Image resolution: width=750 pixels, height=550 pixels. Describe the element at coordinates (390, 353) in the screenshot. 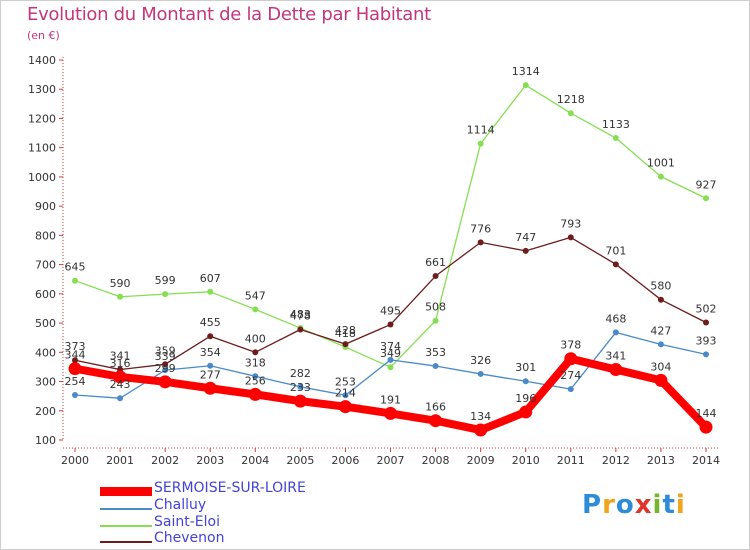

I see `data-label: 349` at that location.